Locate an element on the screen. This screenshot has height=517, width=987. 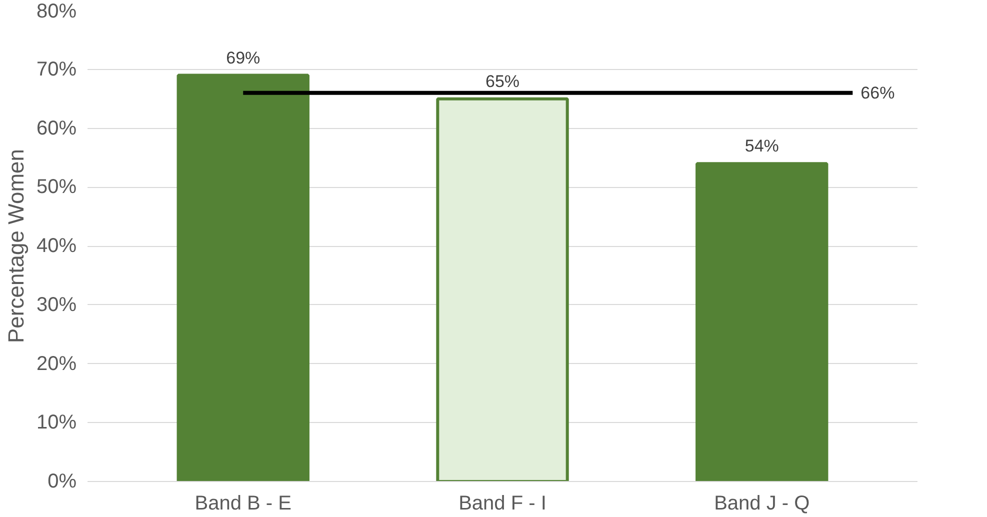
y-tick-label: 20% is located at coordinates (56, 363).